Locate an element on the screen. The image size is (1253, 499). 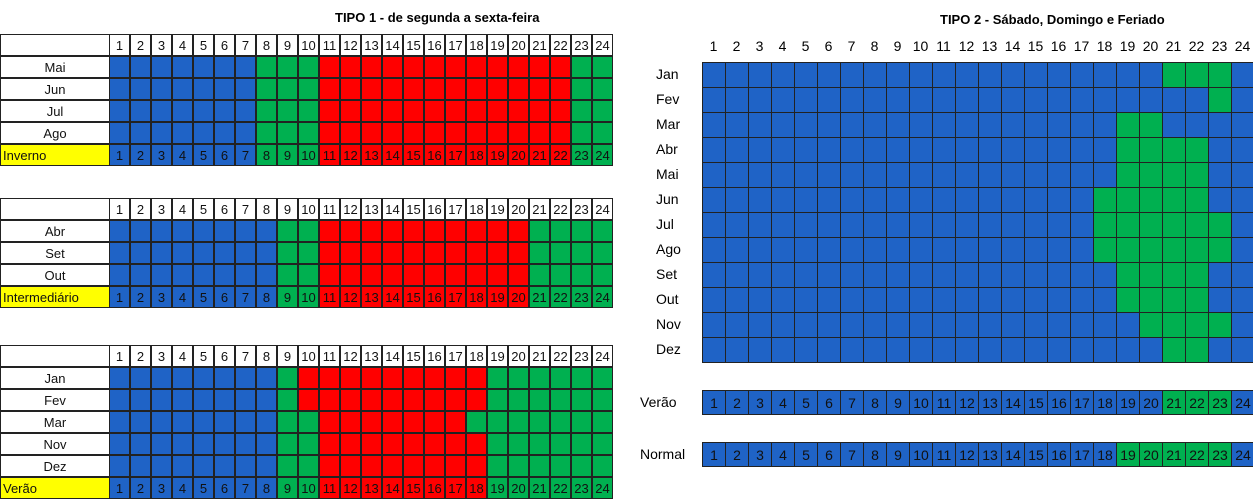
row-label: Mai is located at coordinates (55, 67).